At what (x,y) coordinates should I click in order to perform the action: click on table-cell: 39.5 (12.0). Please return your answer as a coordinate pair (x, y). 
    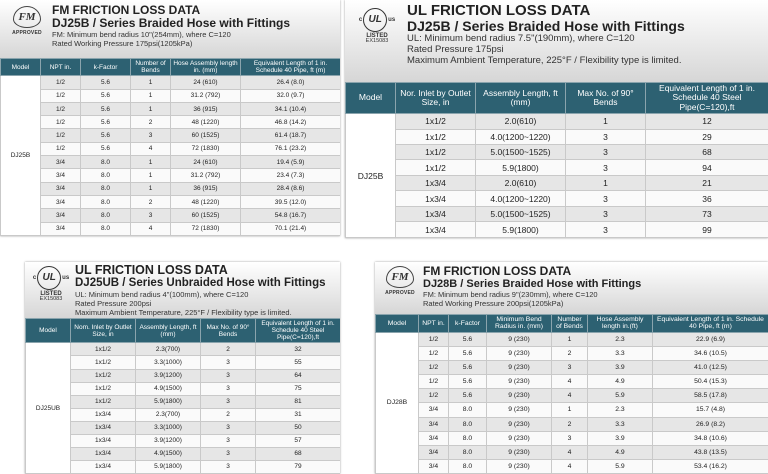
    Looking at the image, I should click on (290, 202).